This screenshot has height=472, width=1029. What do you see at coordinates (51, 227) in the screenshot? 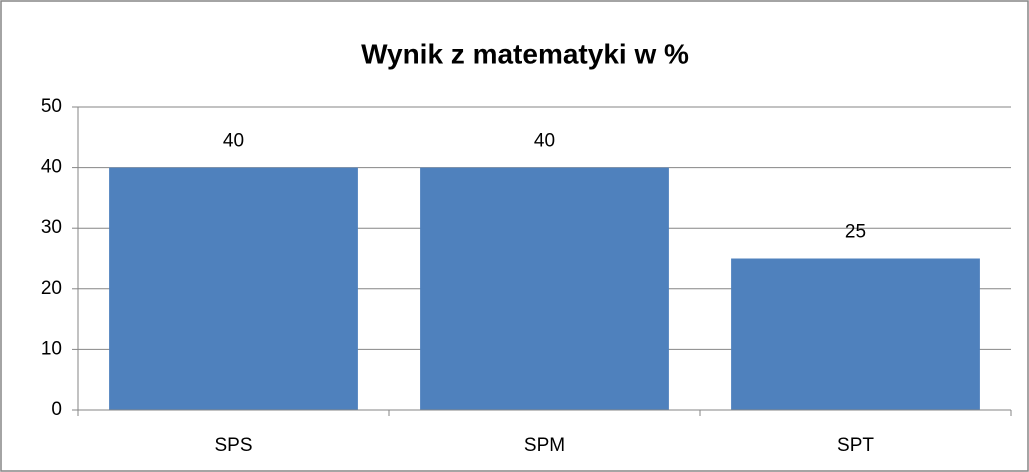
I see `y-tick-label: 30` at bounding box center [51, 227].